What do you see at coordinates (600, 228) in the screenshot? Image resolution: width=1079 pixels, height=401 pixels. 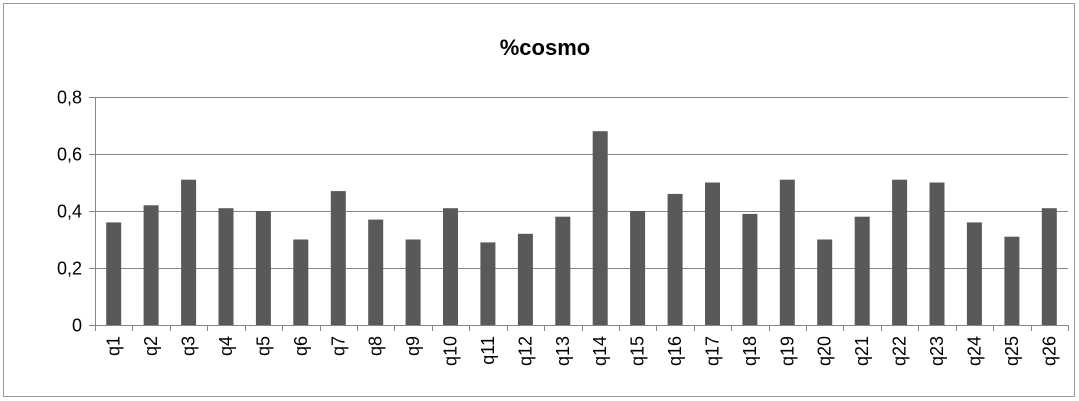 I see `bar-q14` at bounding box center [600, 228].